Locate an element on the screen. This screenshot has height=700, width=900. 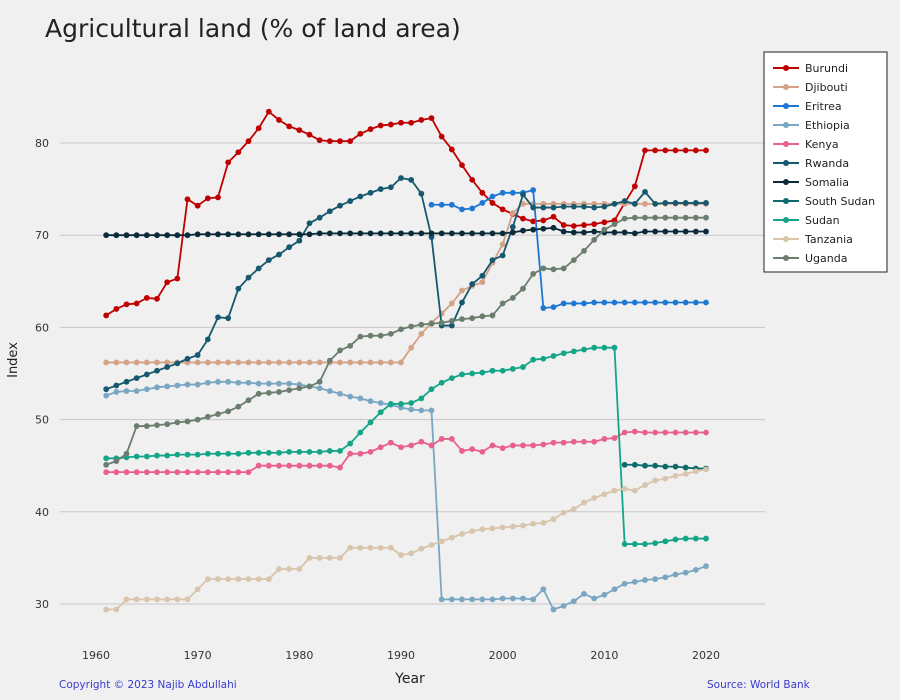
x-tick-1990: 1990 is located at coordinates (401, 655).